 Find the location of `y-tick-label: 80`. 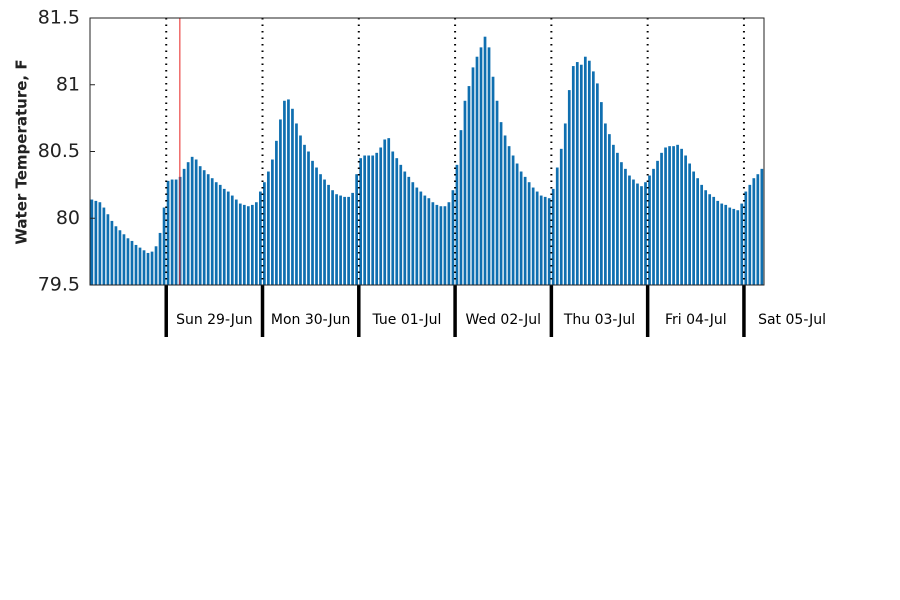

y-tick-label: 80 is located at coordinates (68, 218).